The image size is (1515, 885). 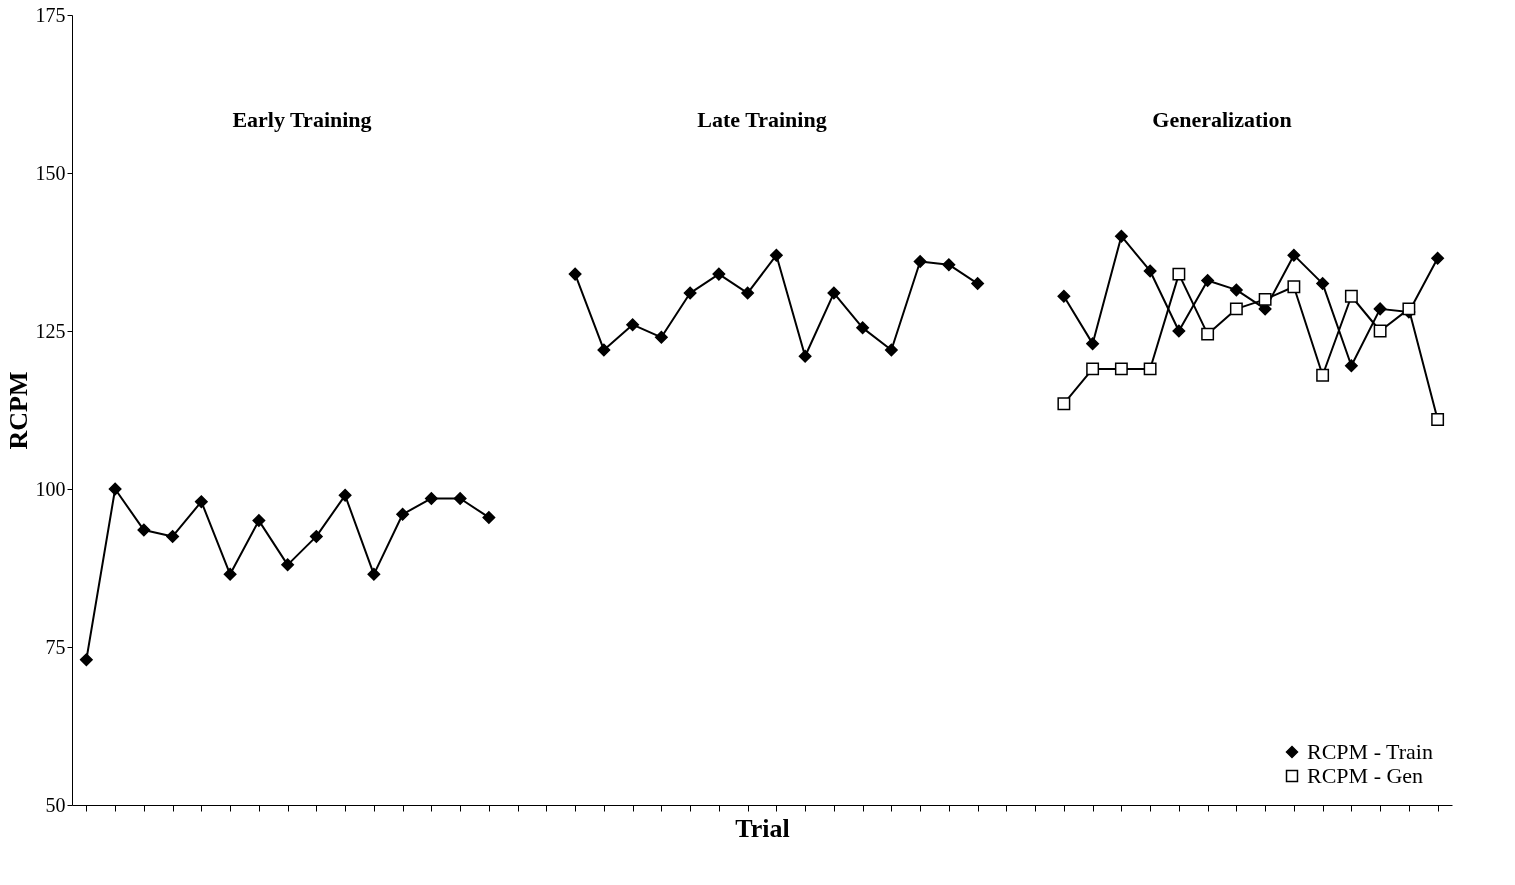 What do you see at coordinates (18, 410) in the screenshot?
I see `y-axis-title: RCPM` at bounding box center [18, 410].